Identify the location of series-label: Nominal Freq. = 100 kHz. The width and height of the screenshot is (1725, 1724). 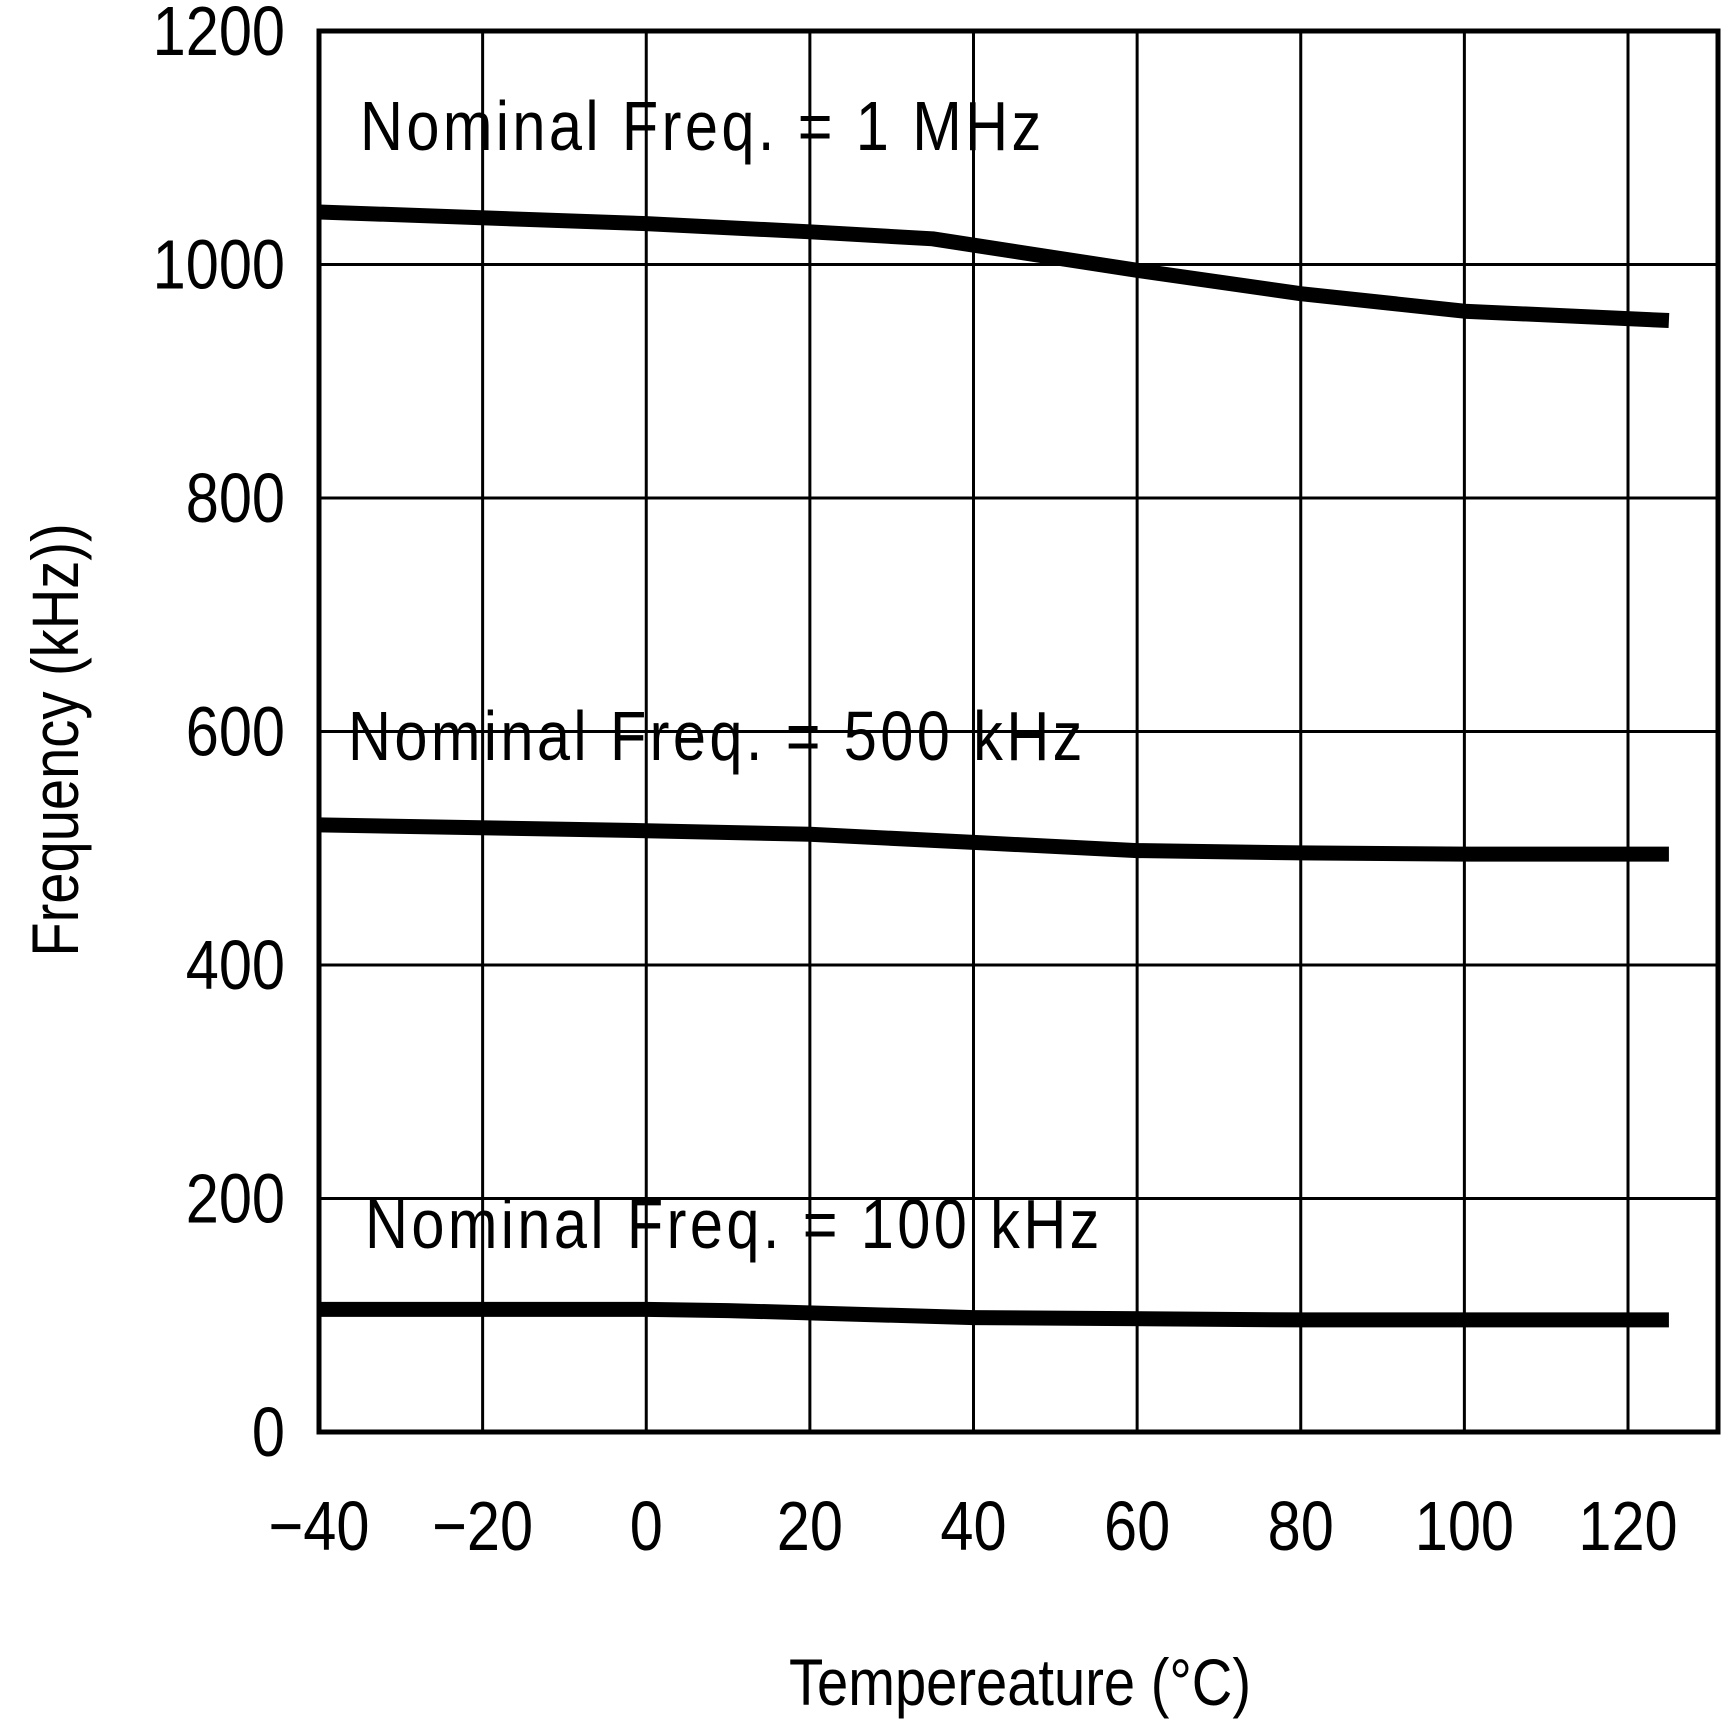
(734, 1223).